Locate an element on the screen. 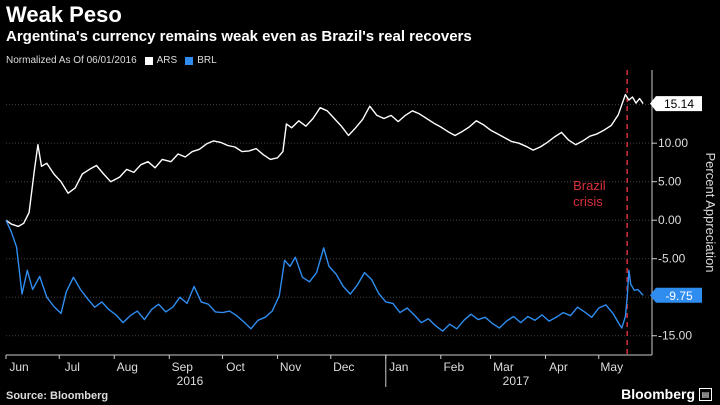  source-note: Source: Bloomberg is located at coordinates (57, 396).